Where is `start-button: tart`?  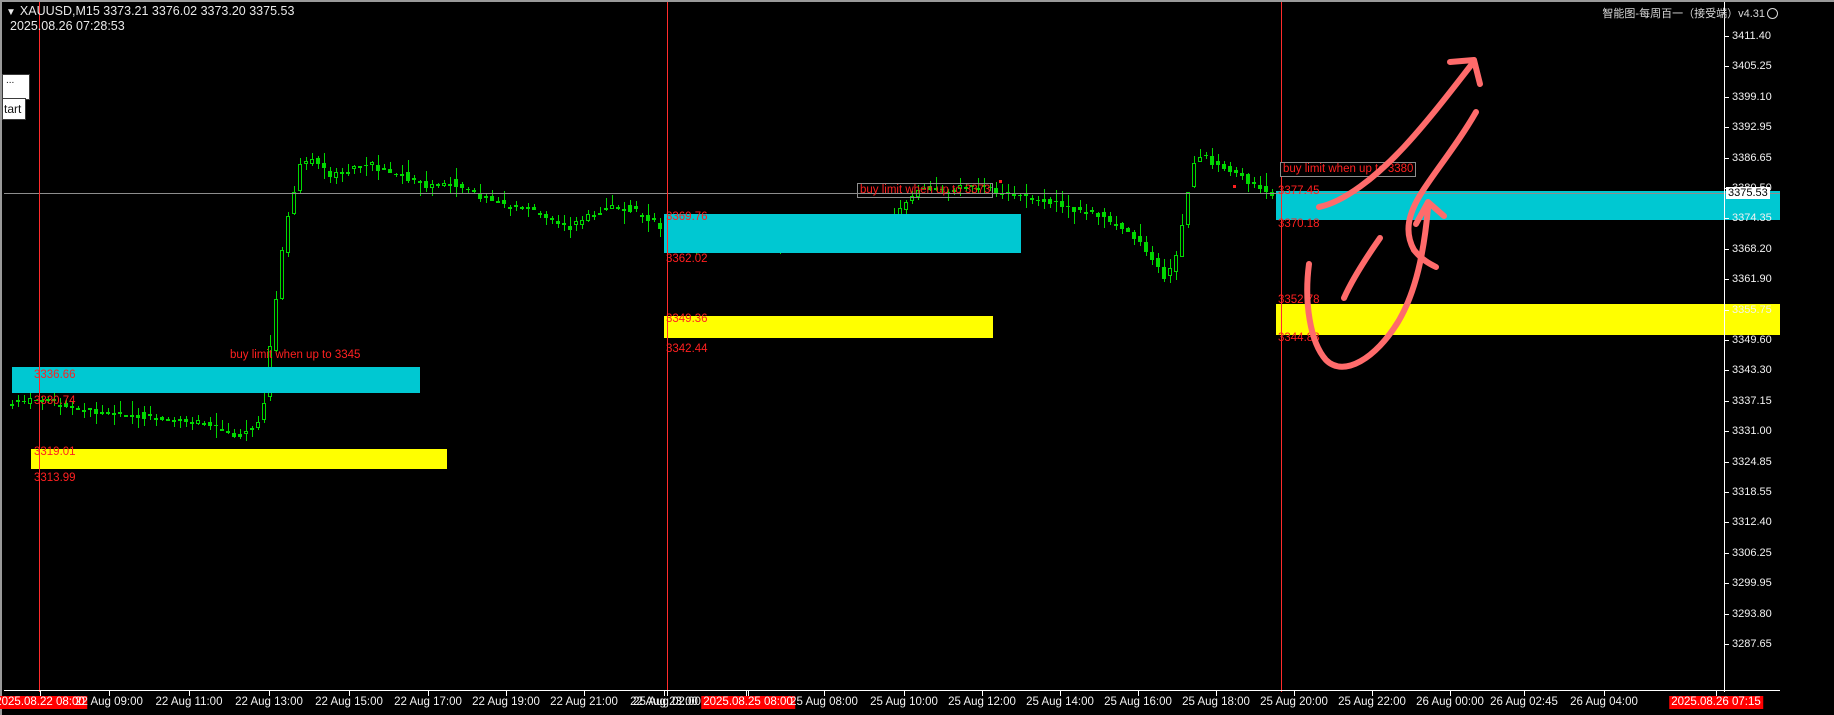
start-button: tart is located at coordinates (14, 109).